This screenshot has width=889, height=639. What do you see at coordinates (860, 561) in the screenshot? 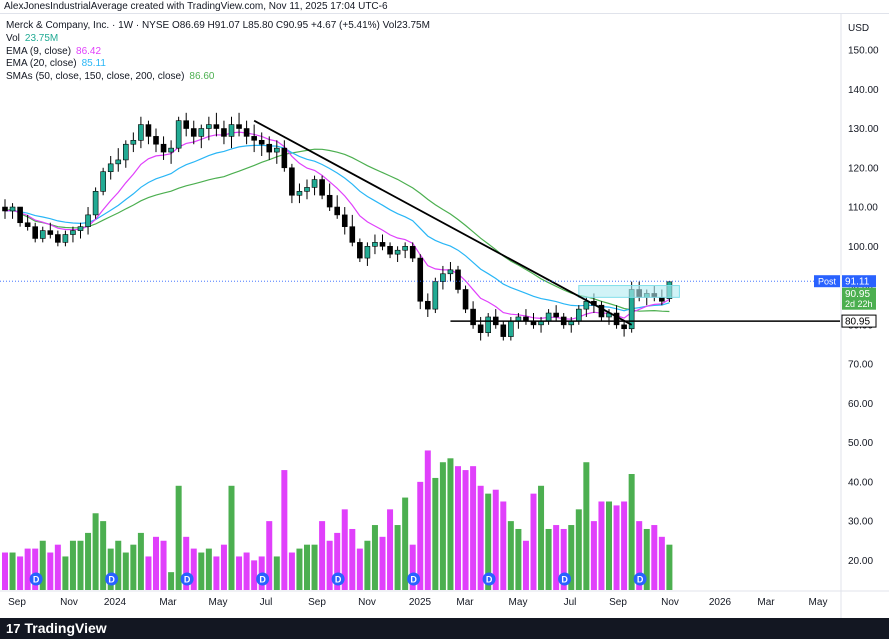
I see `price-tick-label: 20.00` at bounding box center [860, 561].